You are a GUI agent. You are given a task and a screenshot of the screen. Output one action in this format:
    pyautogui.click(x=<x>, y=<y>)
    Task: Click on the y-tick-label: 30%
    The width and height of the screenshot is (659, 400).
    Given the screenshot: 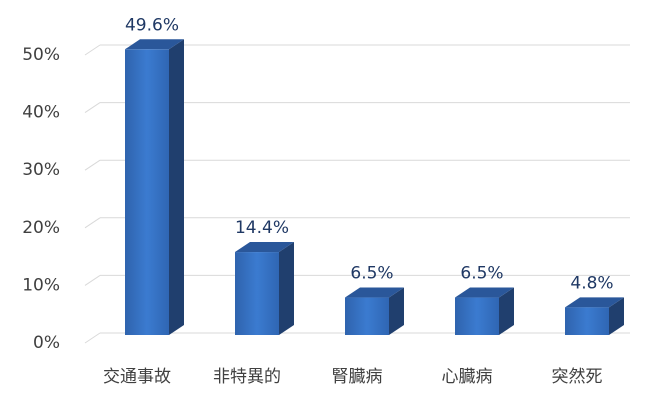 What is the action you would take?
    pyautogui.click(x=41, y=170)
    